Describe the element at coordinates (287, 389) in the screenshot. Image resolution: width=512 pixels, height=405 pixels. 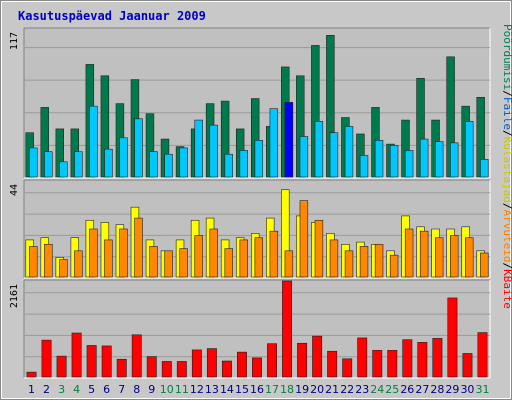
I see `x-tick-label-18: 18` at that location.